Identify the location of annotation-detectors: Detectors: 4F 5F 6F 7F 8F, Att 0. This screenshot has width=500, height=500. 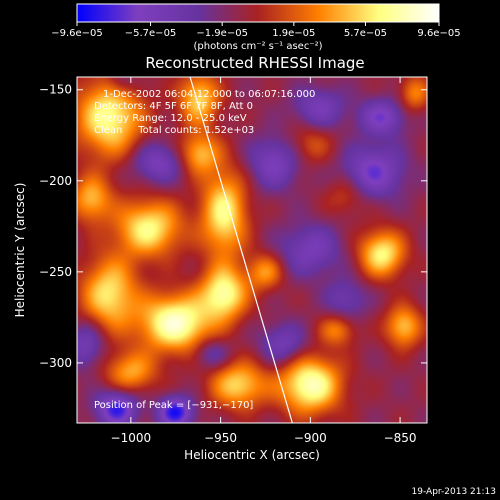
(173, 106).